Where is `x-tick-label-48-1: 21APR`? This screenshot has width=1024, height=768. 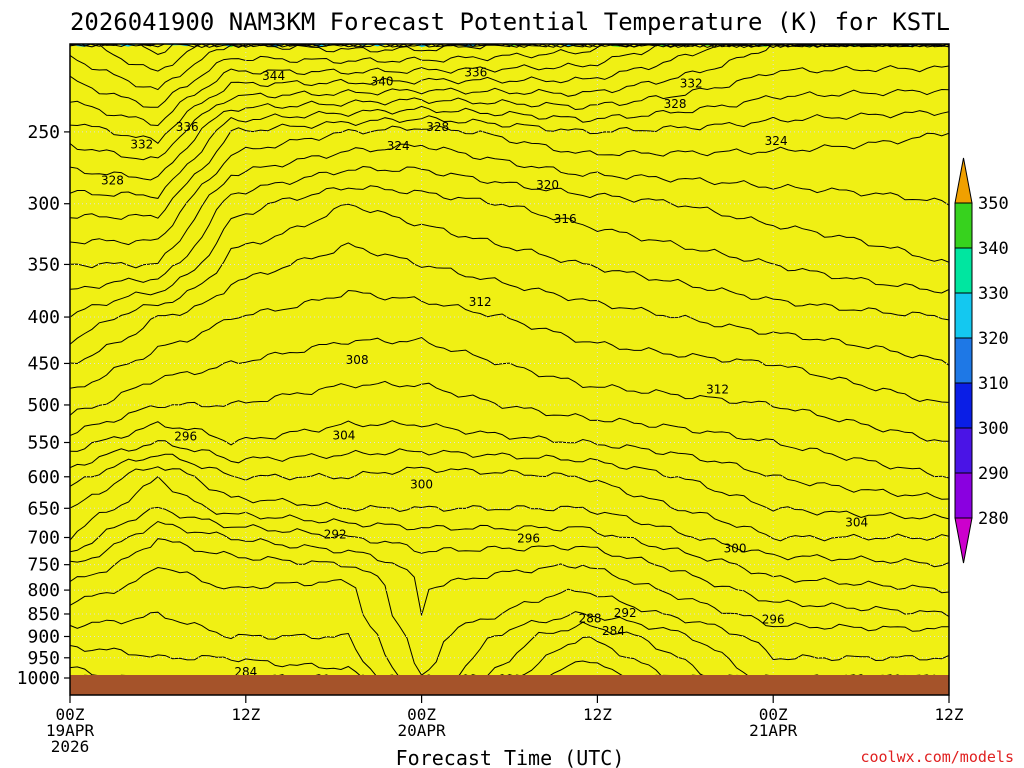 x-tick-label-48-1: 21APR is located at coordinates (773, 730).